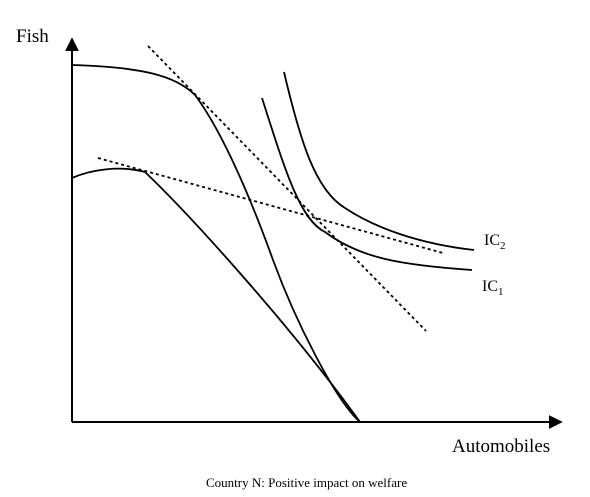 The width and height of the screenshot is (590, 497). I want to click on y-axis-label: Fish, so click(32, 36).